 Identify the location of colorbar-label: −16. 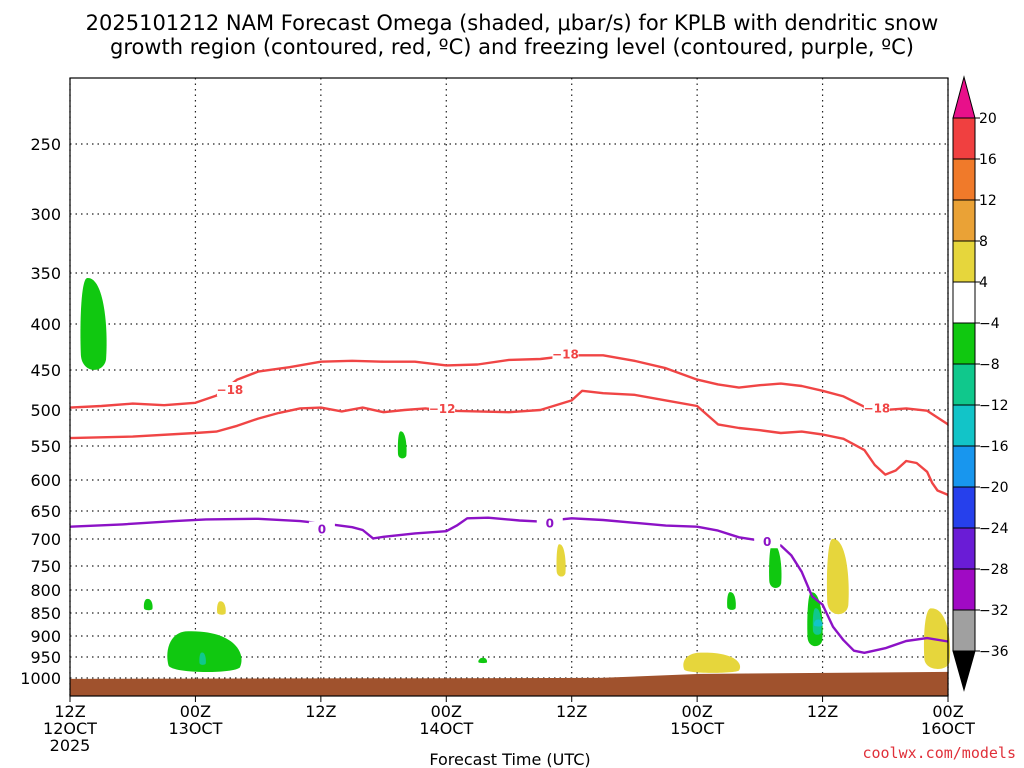
(994, 447).